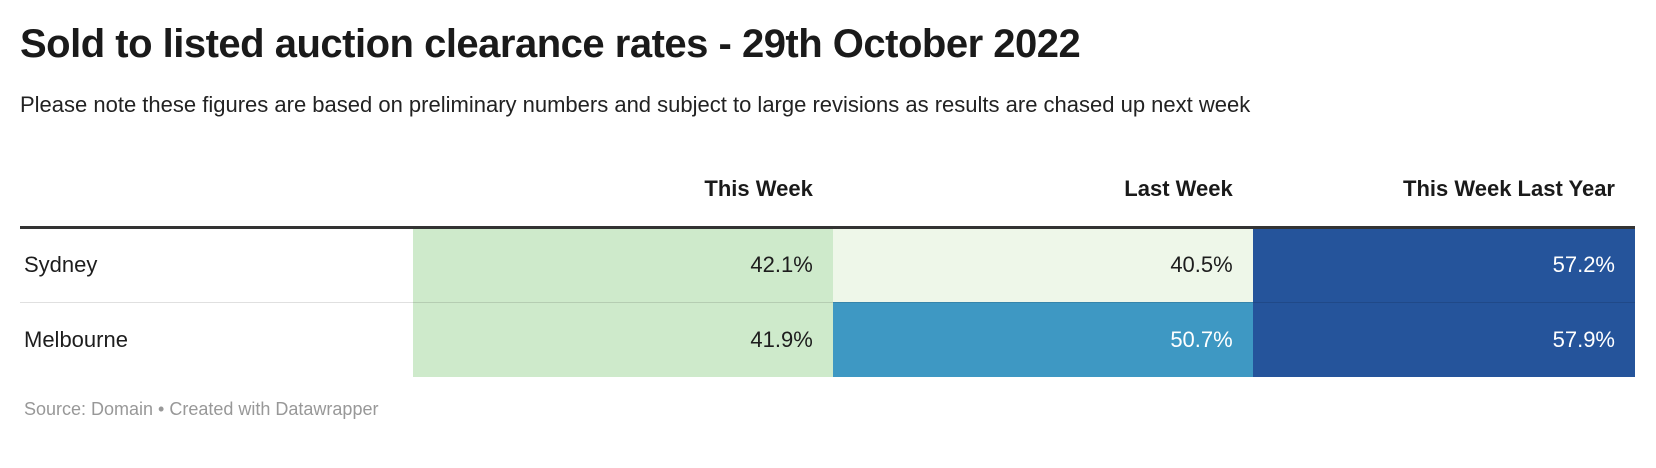 This screenshot has width=1656, height=468. What do you see at coordinates (1443, 339) in the screenshot?
I see `cell-melbourne-this-week-last-year: 57.9%` at bounding box center [1443, 339].